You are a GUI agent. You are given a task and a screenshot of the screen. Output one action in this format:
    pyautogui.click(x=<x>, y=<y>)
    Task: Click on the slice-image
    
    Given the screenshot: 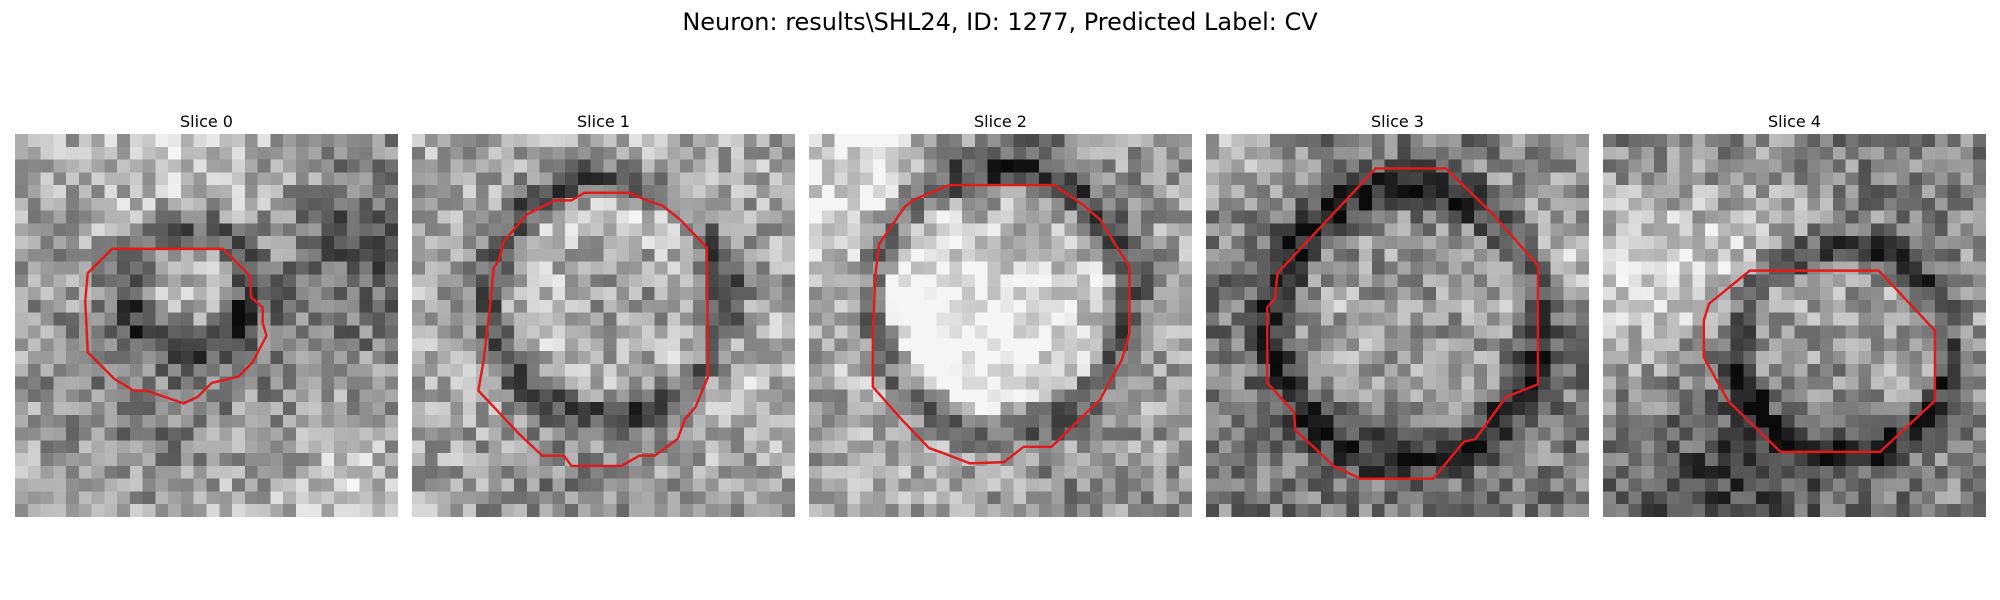 What is the action you would take?
    pyautogui.click(x=1397, y=325)
    